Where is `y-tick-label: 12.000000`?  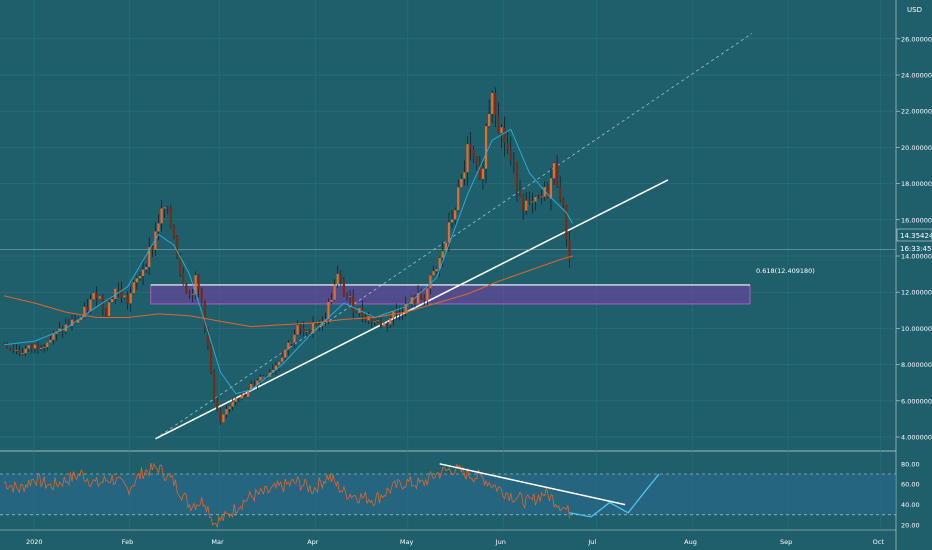
y-tick-label: 12.000000 is located at coordinates (916, 293).